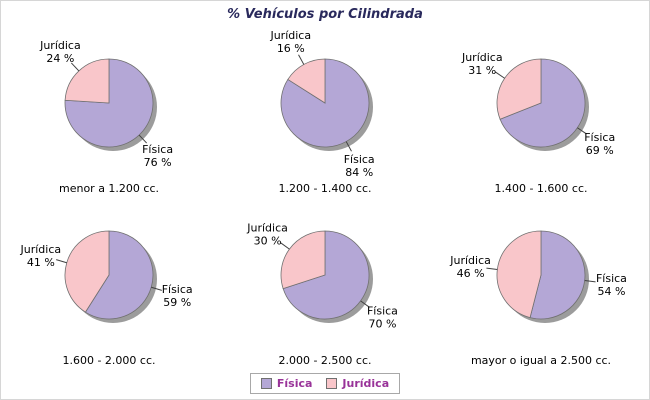  I want to click on pie-cell: Física 70 % Jurídica 30 % 2.000 - 2.500 cc., so click(325, 285).